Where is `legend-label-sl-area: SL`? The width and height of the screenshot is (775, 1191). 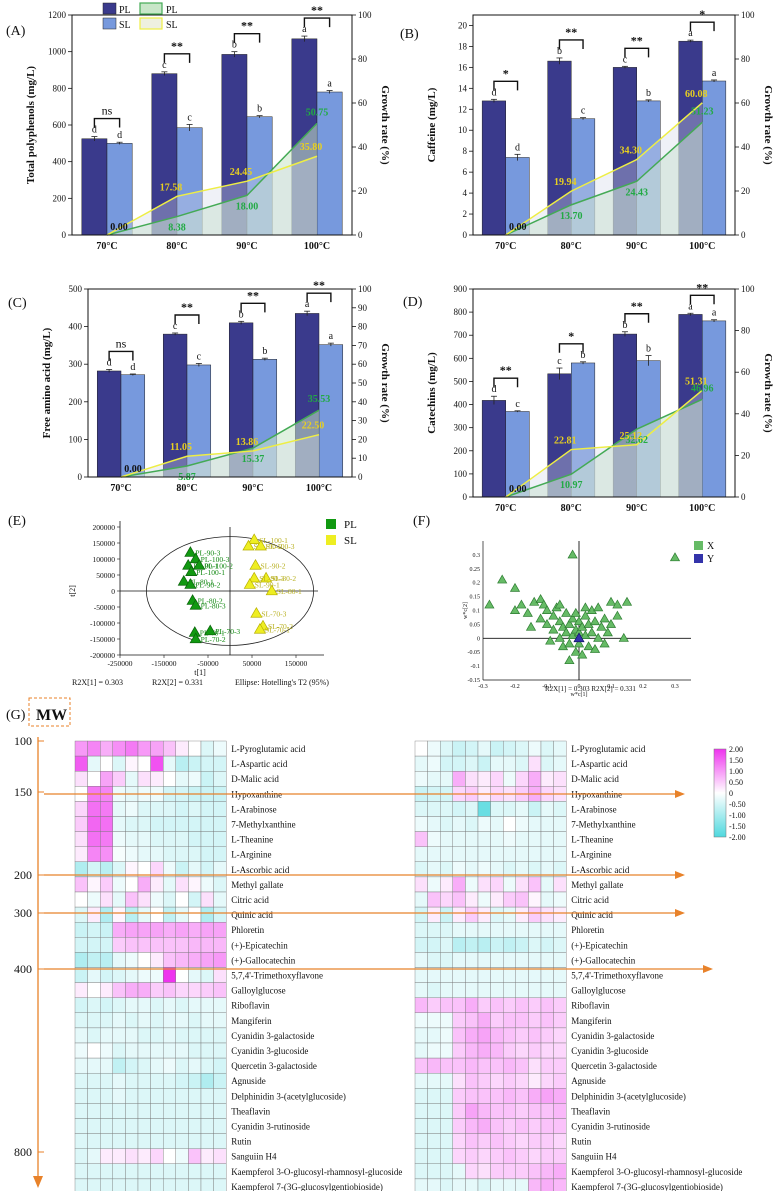
legend-label-sl-area: SL is located at coordinates (172, 25).